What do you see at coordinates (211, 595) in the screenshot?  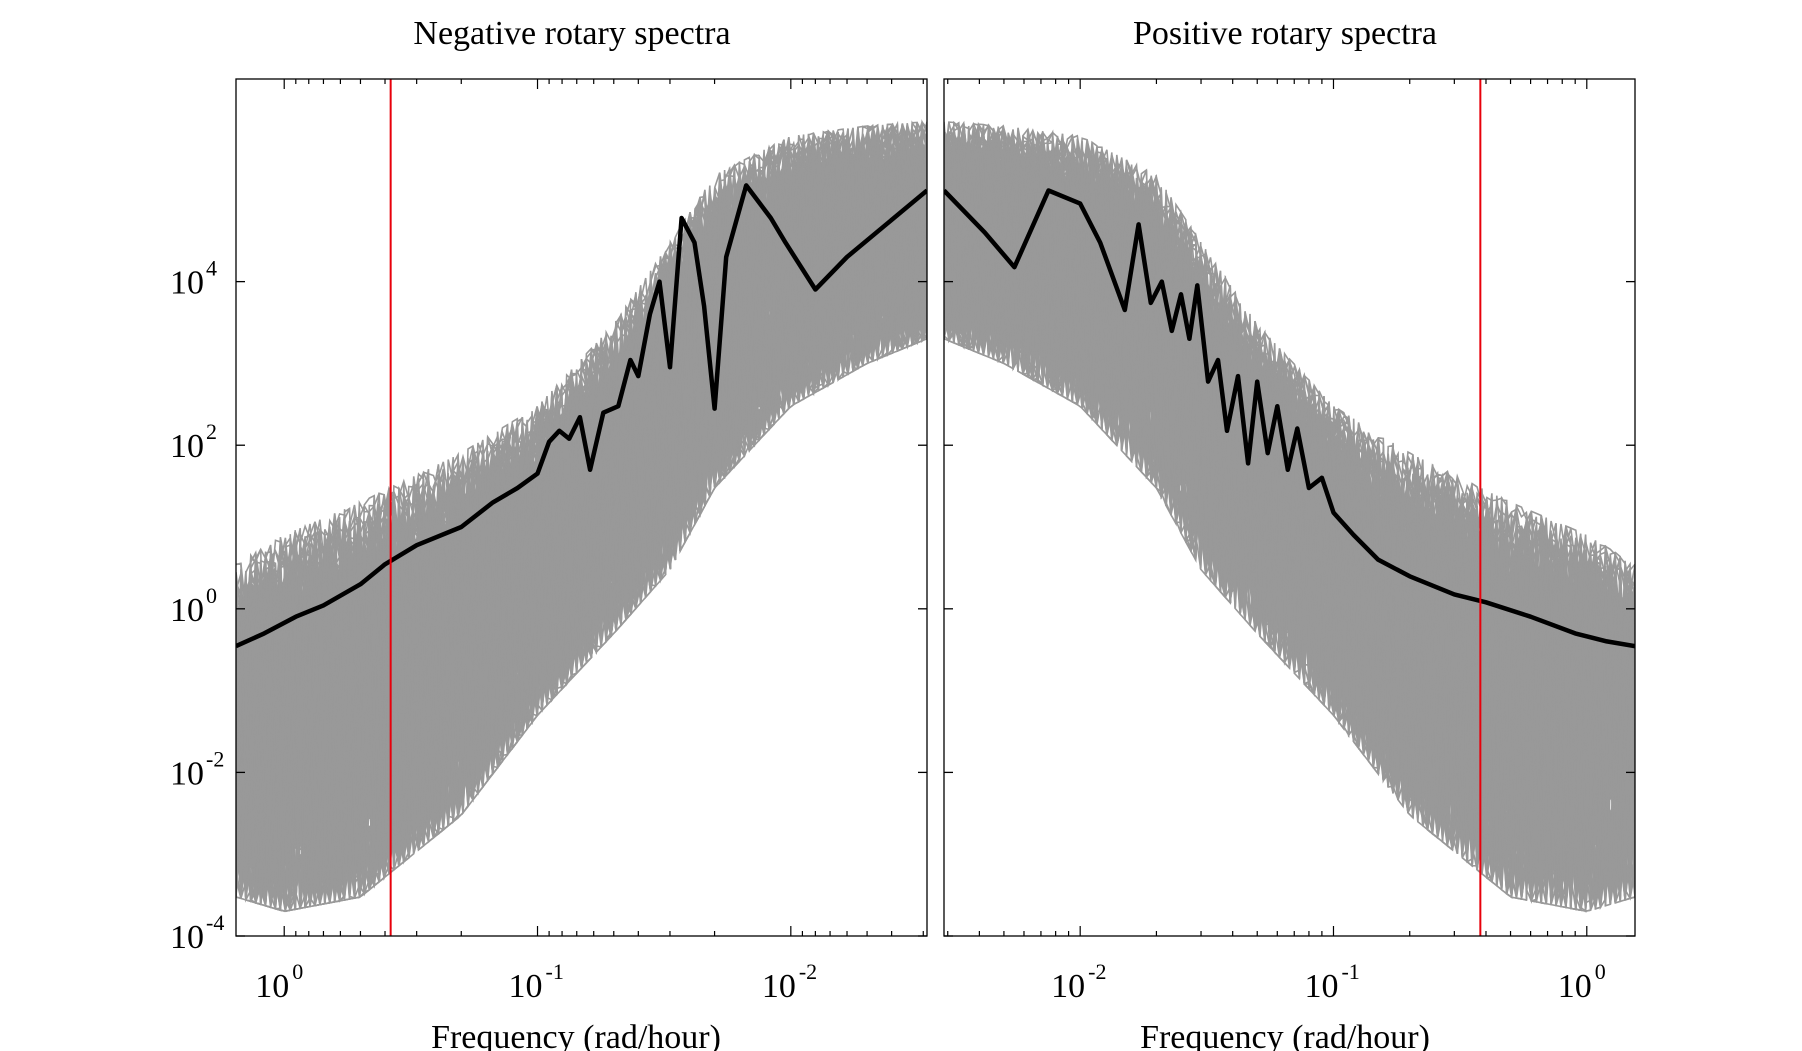 I see `y-tick-exponent: 0` at bounding box center [211, 595].